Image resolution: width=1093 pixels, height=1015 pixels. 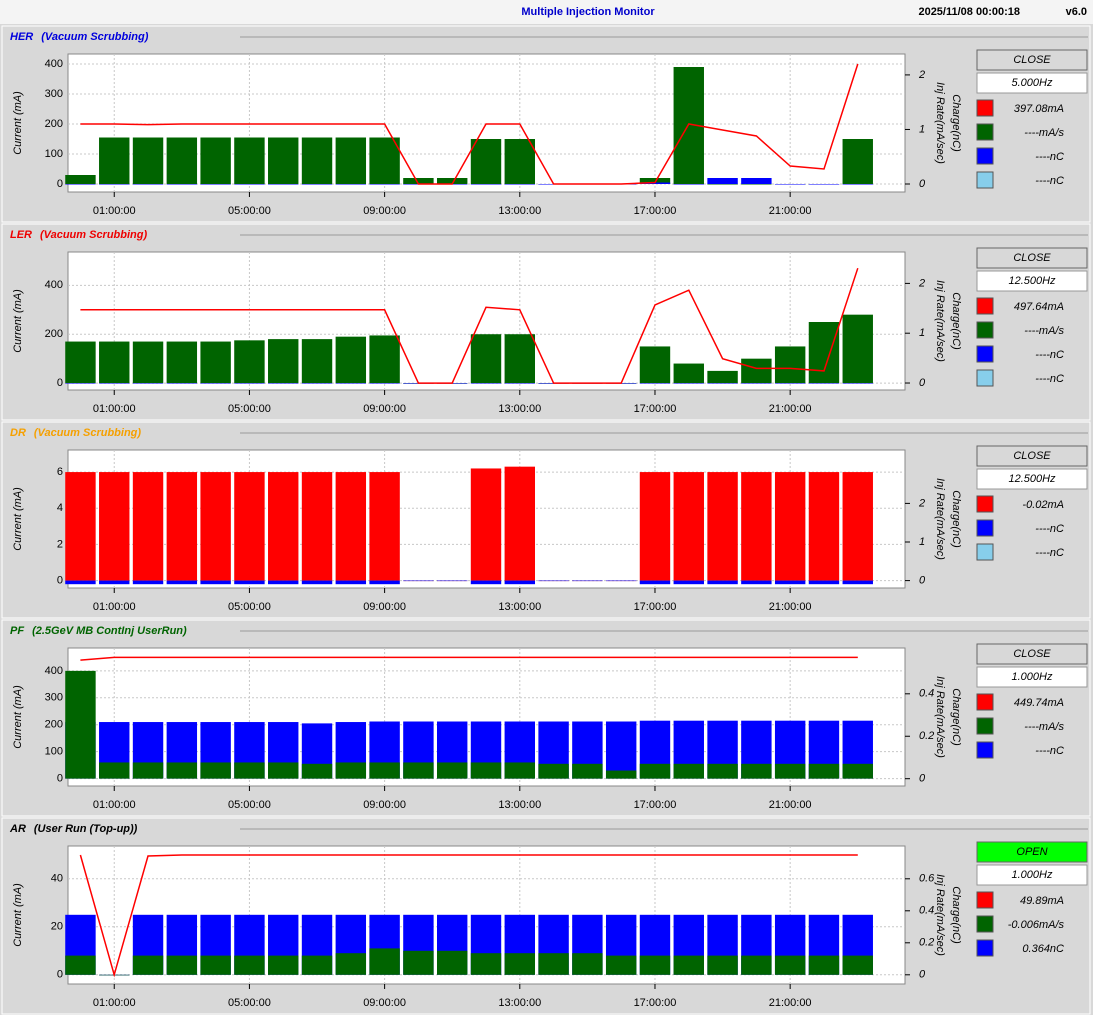 What do you see at coordinates (940, 321) in the screenshot?
I see `y2-axis-label: Inj Rate(mA/sec)` at bounding box center [940, 321].